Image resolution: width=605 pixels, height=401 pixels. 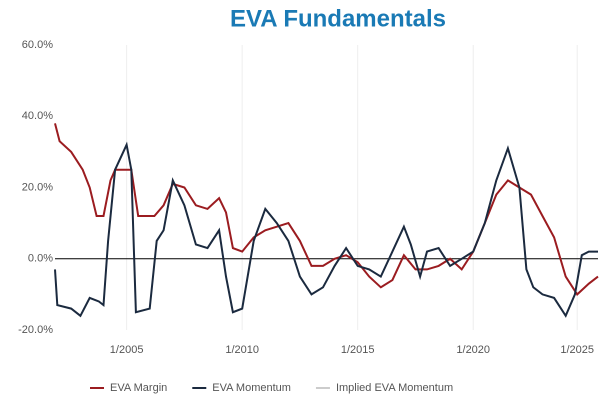 What do you see at coordinates (577, 350) in the screenshot?
I see `x-tick-label: 1/2025` at bounding box center [577, 350].